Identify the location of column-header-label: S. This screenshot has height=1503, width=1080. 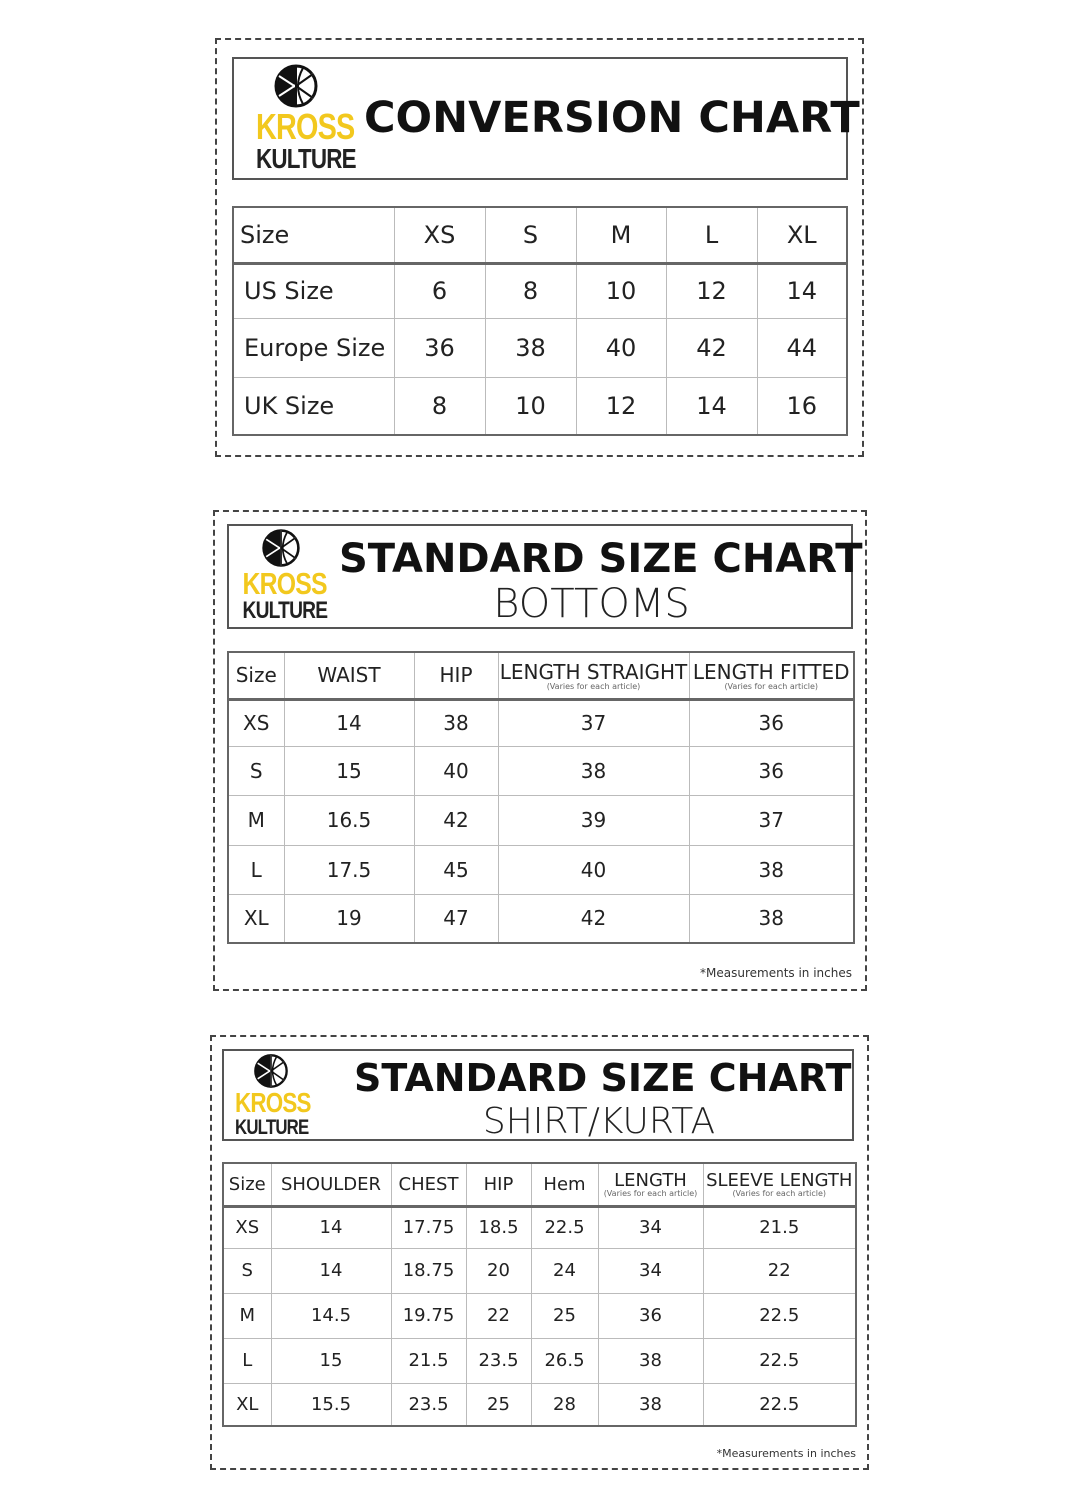
(530, 234).